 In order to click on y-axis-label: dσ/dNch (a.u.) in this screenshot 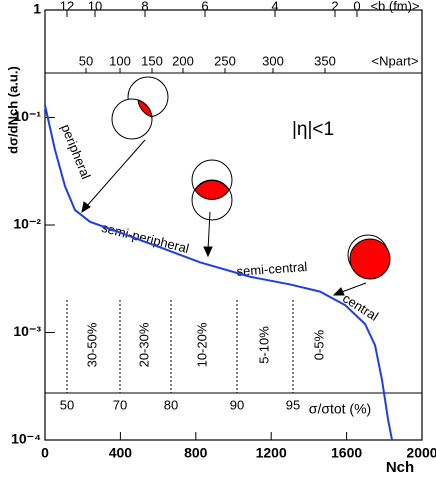, I will do `click(12, 110)`.